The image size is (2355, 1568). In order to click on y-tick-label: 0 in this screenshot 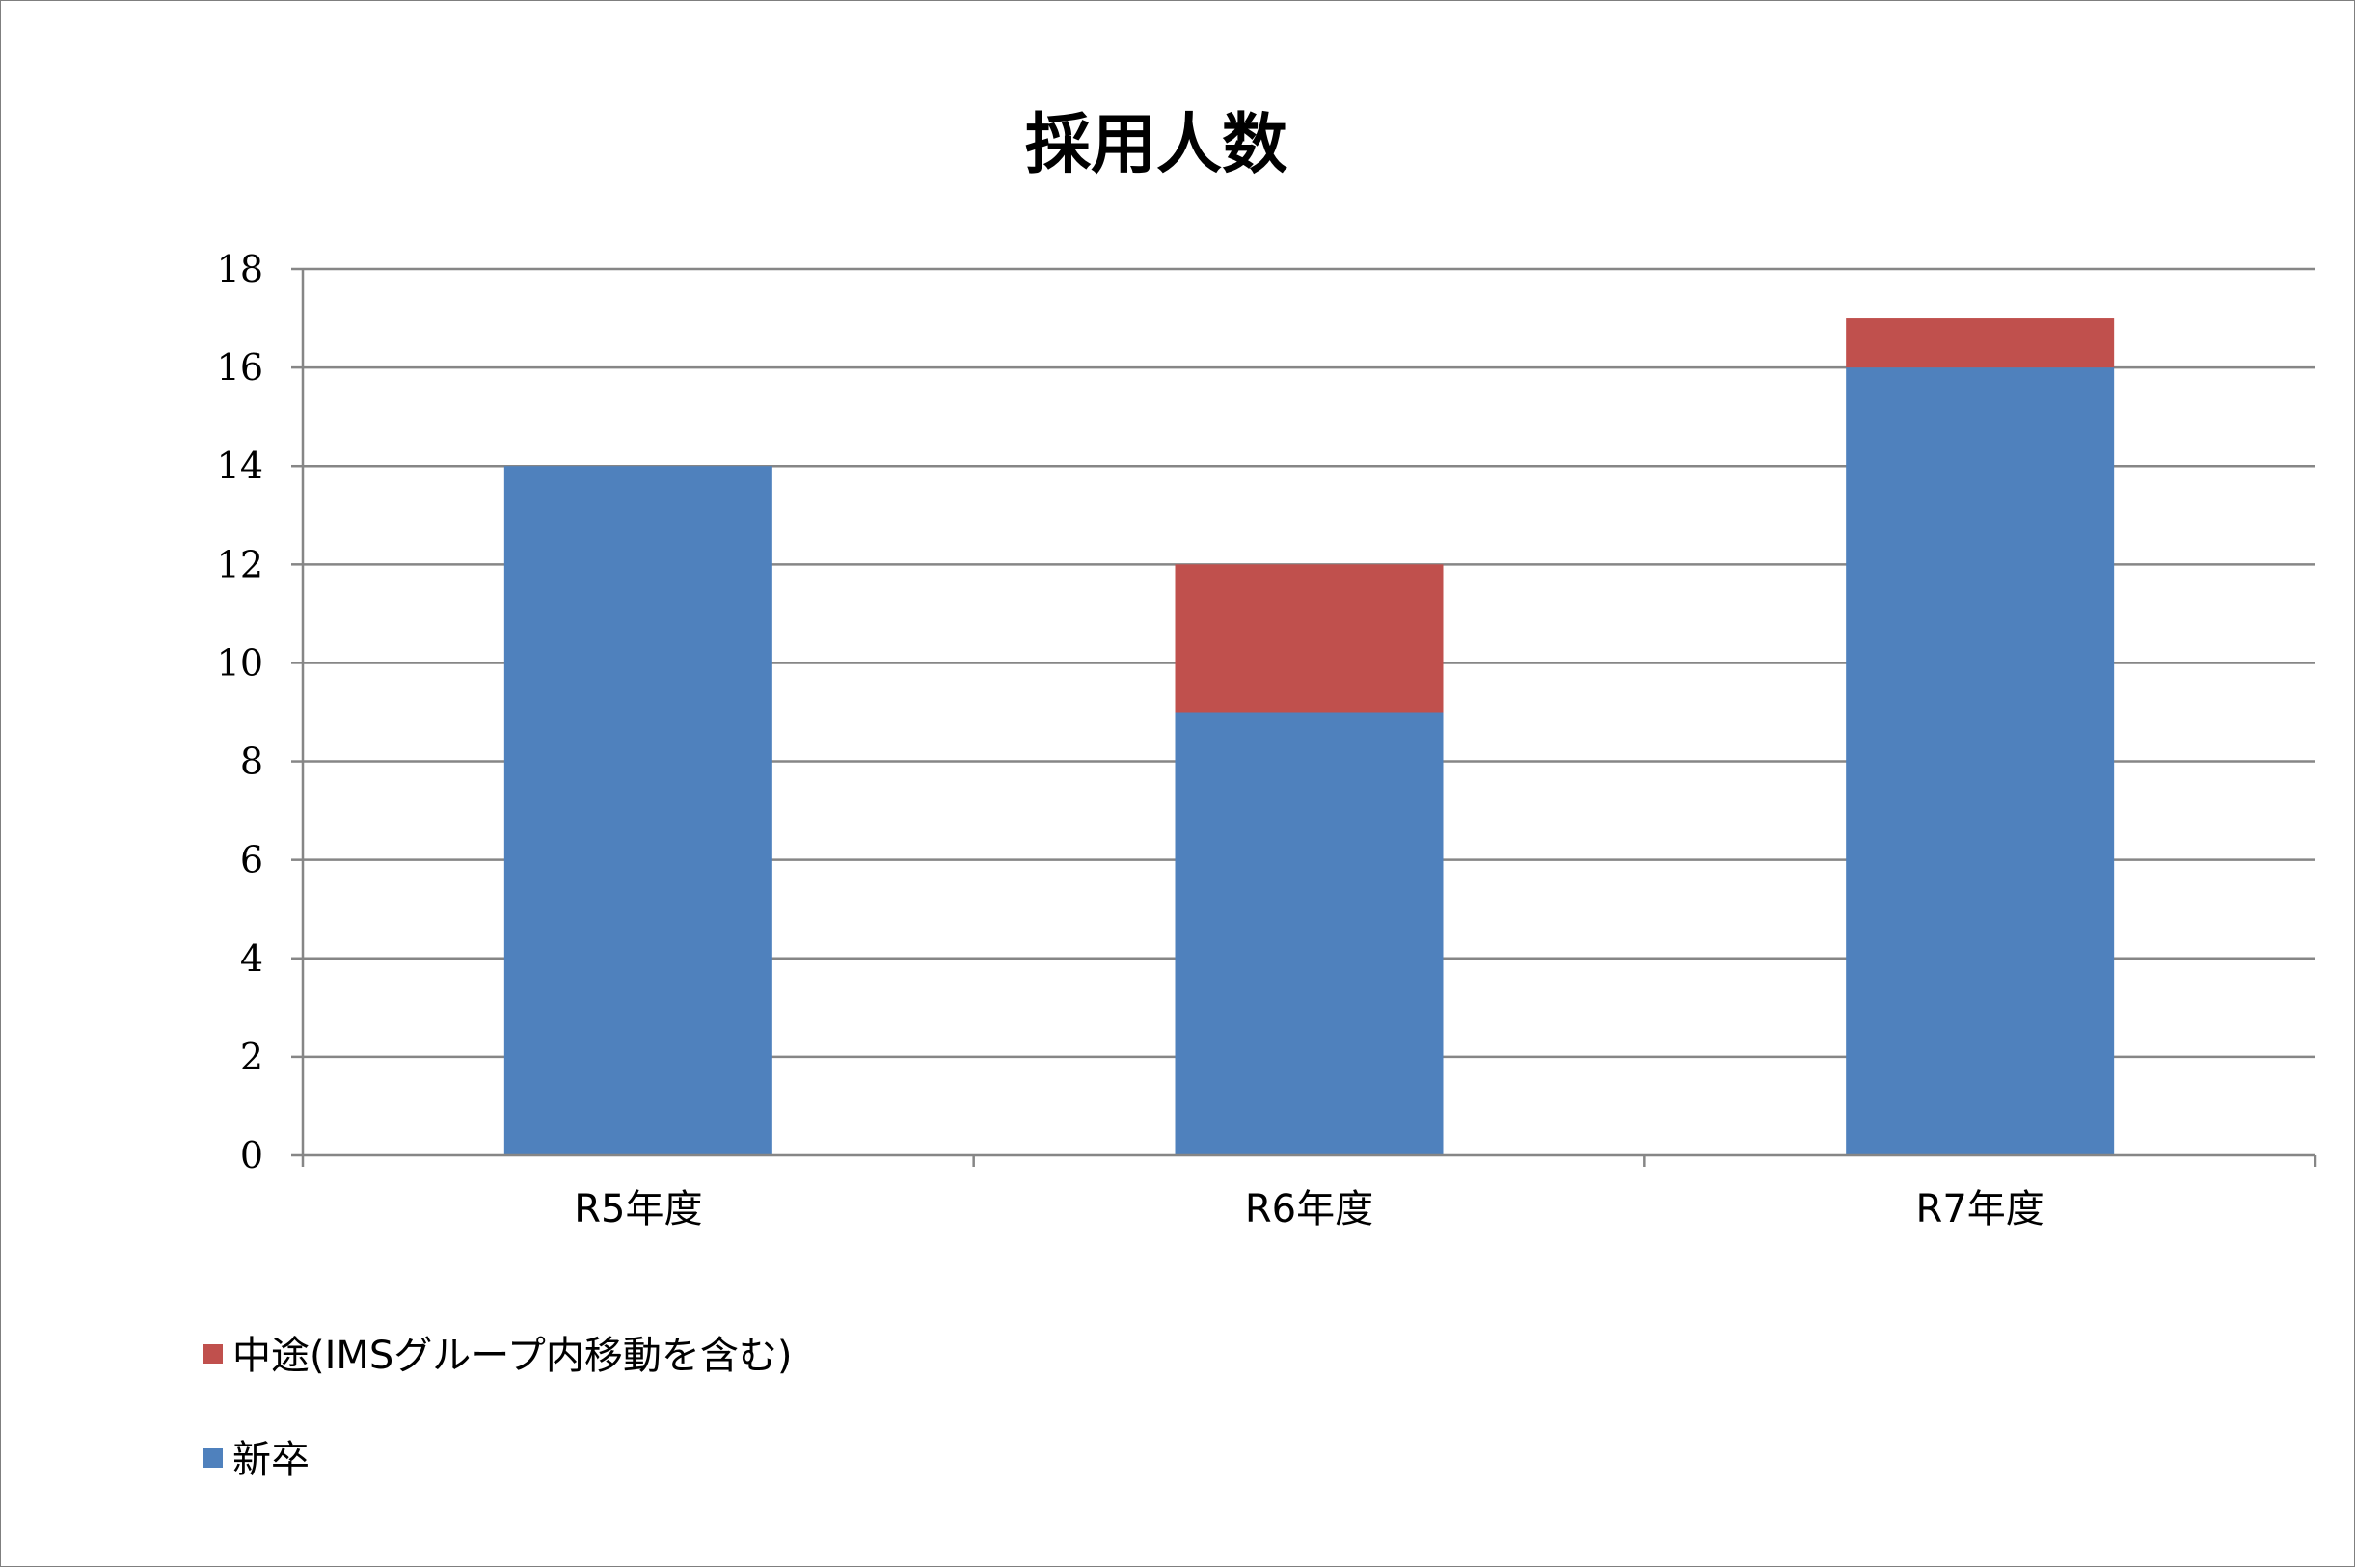, I will do `click(251, 1155)`.